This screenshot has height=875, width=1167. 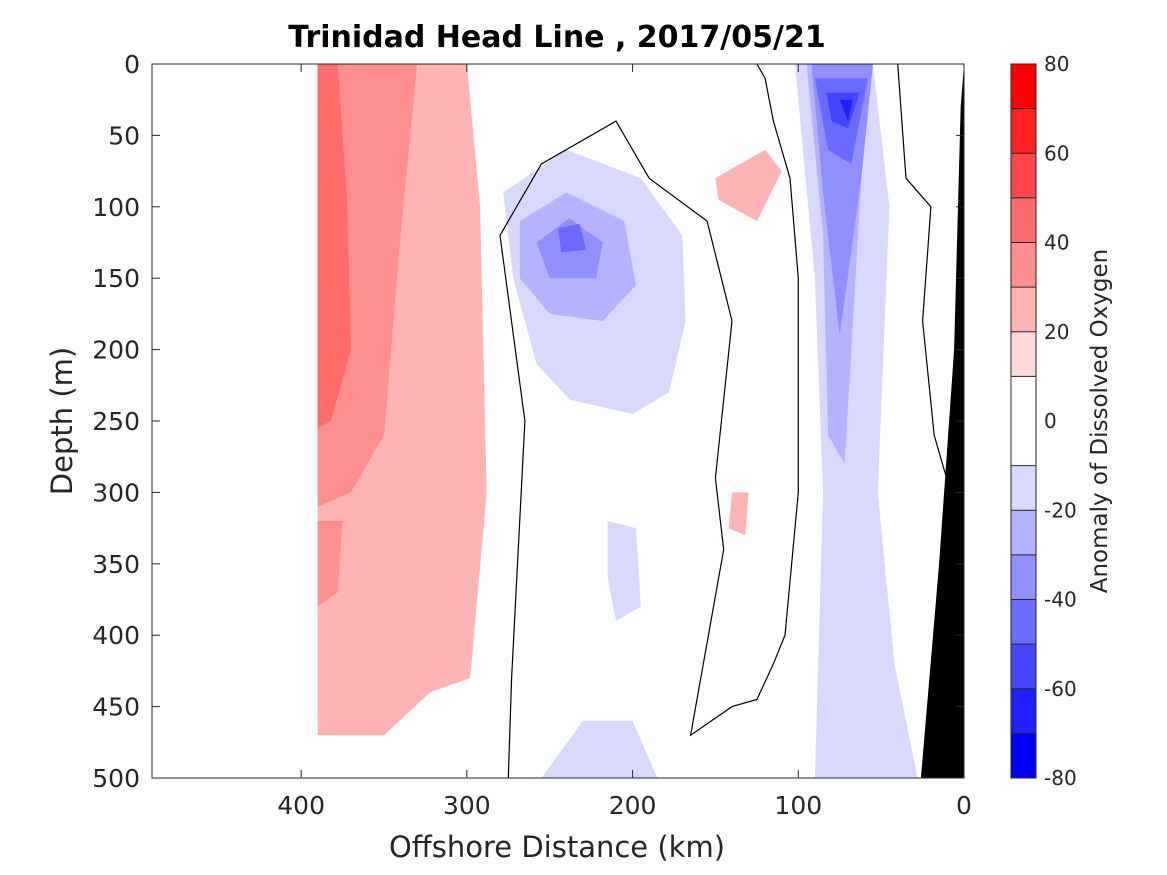 What do you see at coordinates (116, 778) in the screenshot?
I see `y-tick-label-10: 500` at bounding box center [116, 778].